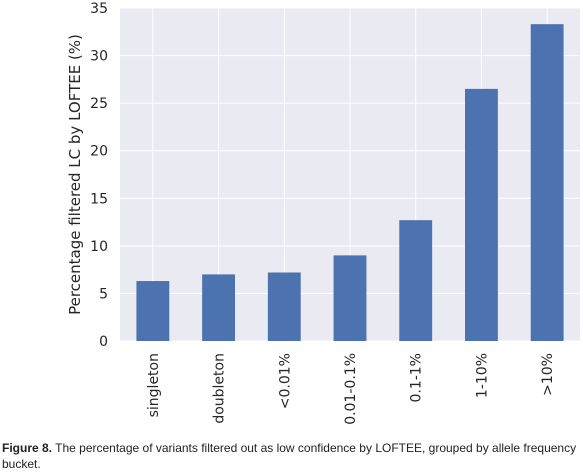  Describe the element at coordinates (99, 57) in the screenshot. I see `y-tick-label: 30` at that location.